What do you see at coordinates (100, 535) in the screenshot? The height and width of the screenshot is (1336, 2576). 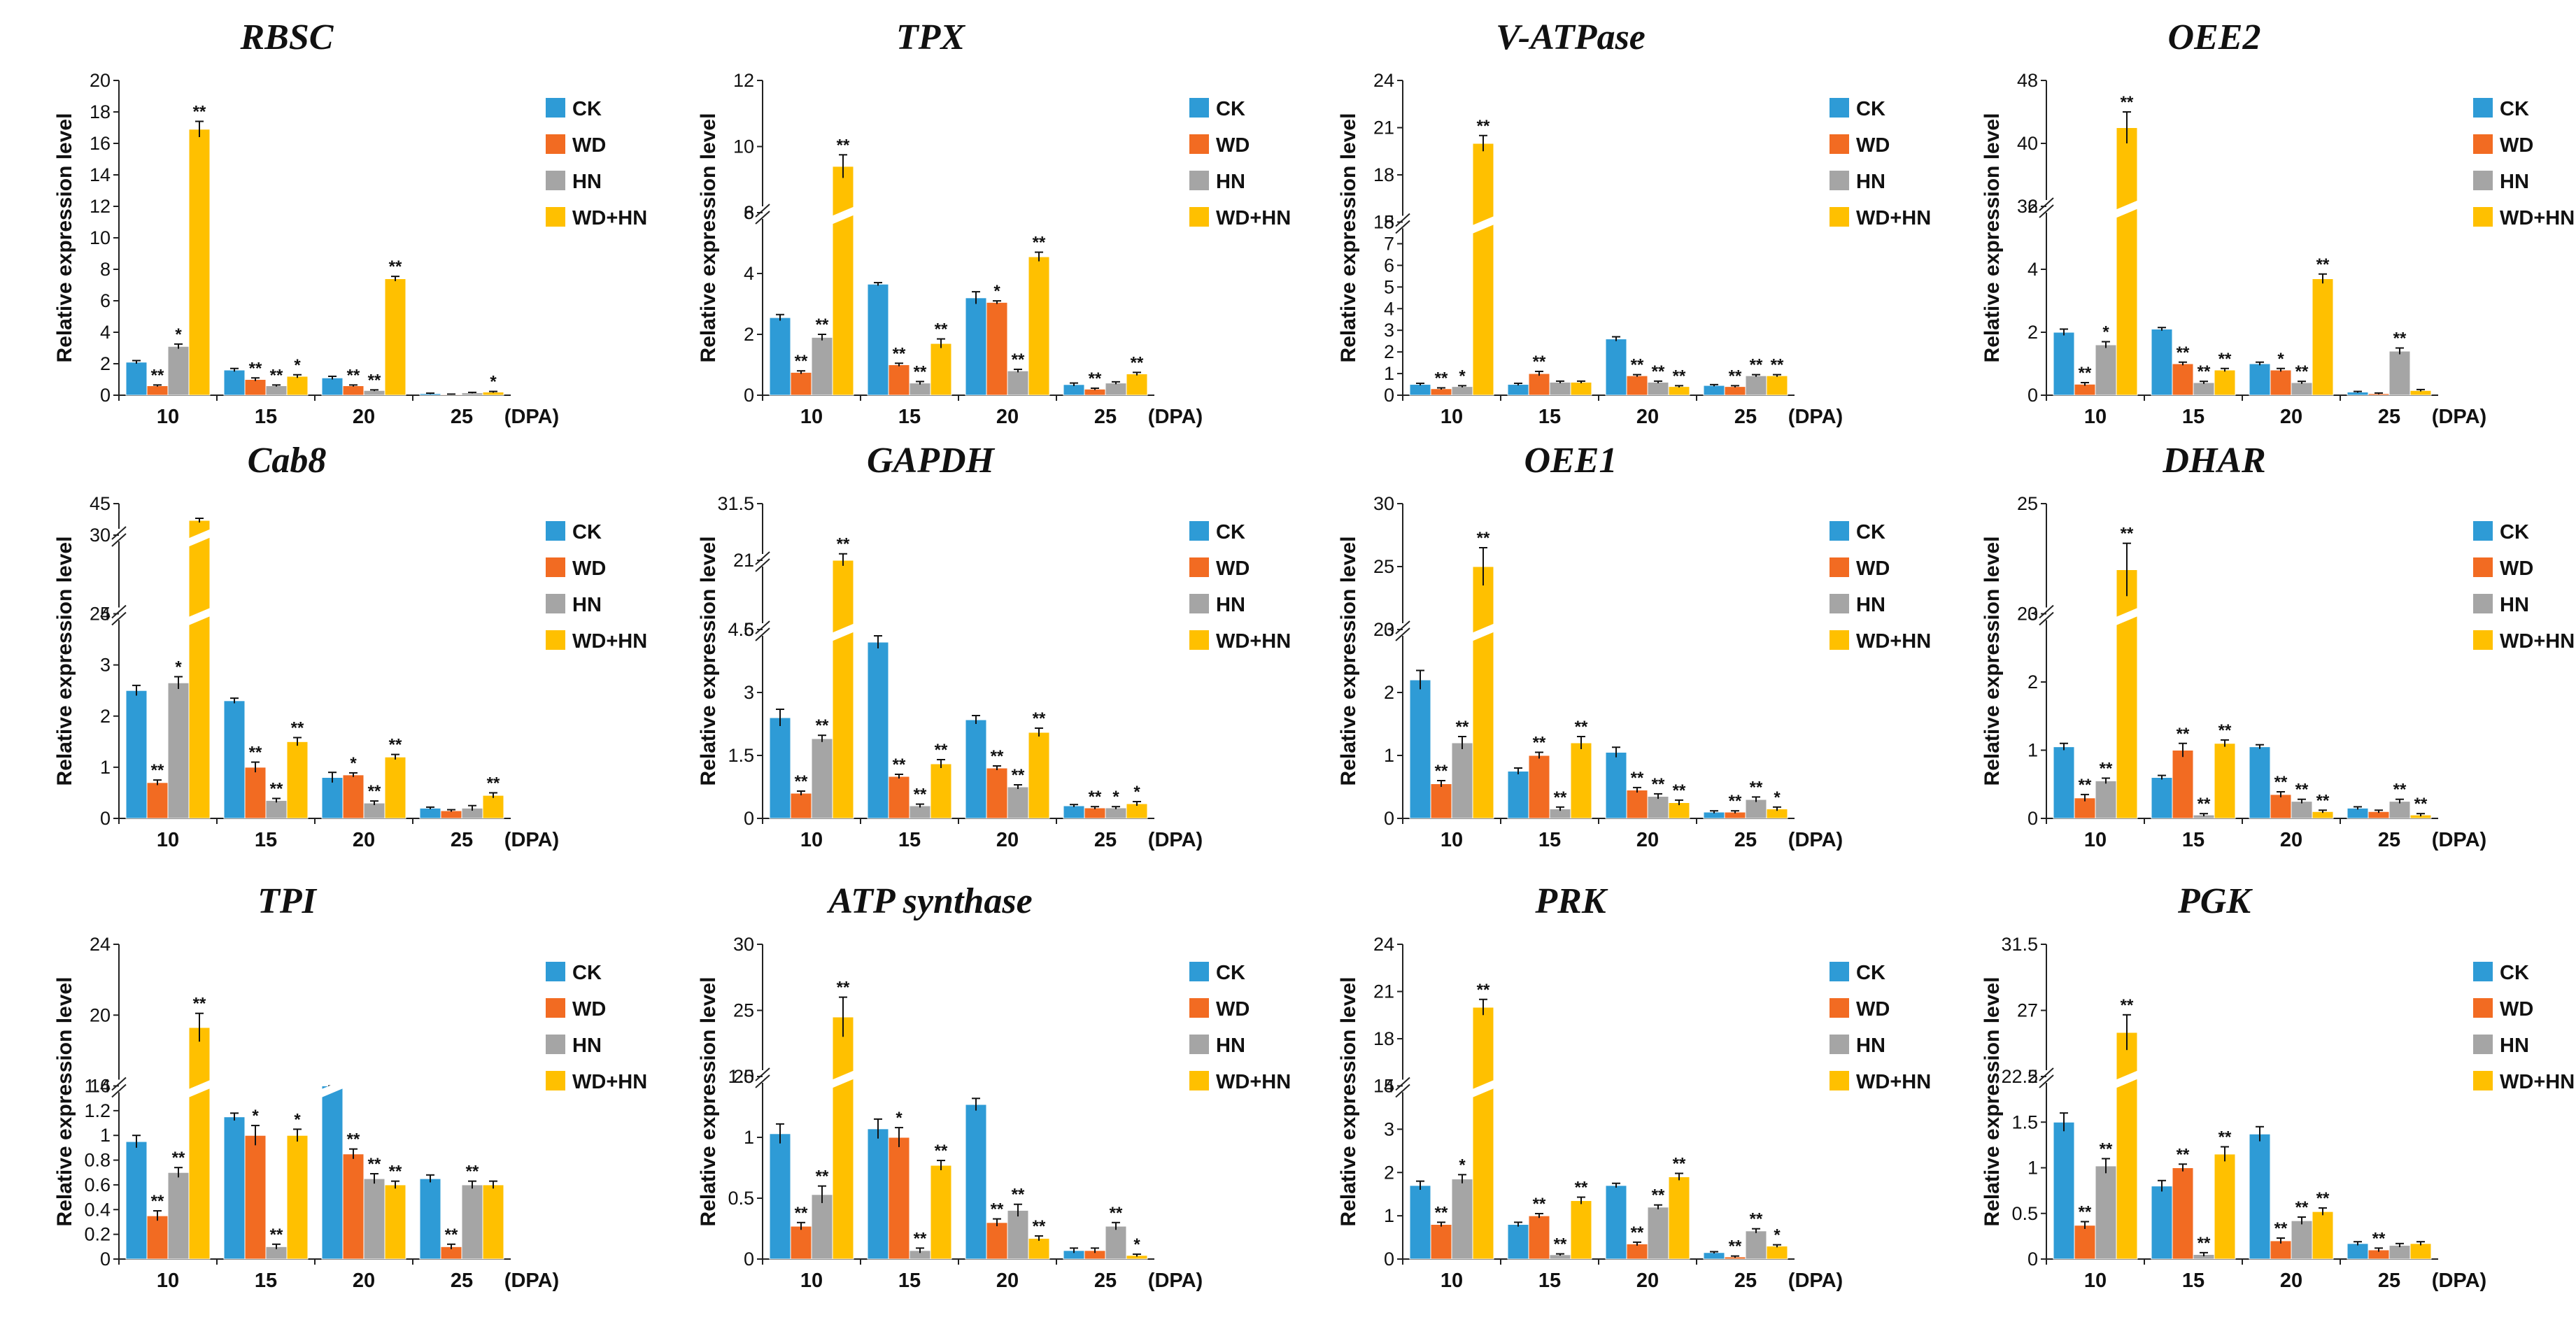 I see `y-tick-label: 30` at bounding box center [100, 535].